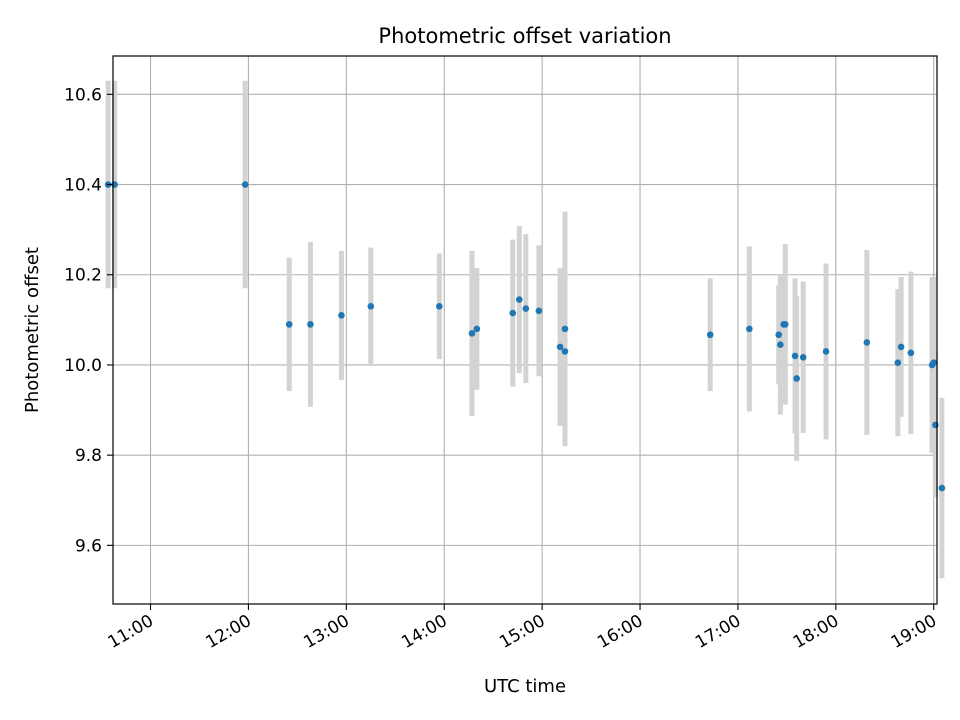 The height and width of the screenshot is (720, 960). What do you see at coordinates (32, 330) in the screenshot?
I see `y-axis-label: Photometric offset` at bounding box center [32, 330].